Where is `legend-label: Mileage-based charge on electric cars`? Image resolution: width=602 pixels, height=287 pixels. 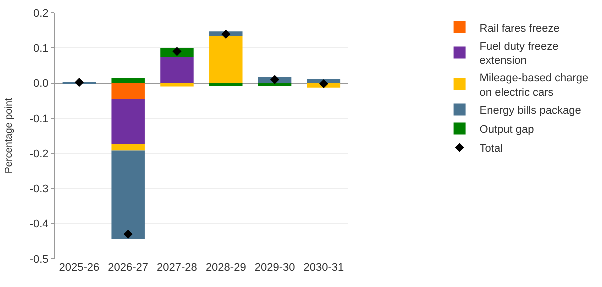 legend-label: Mileage-based charge on electric cars is located at coordinates (534, 85).